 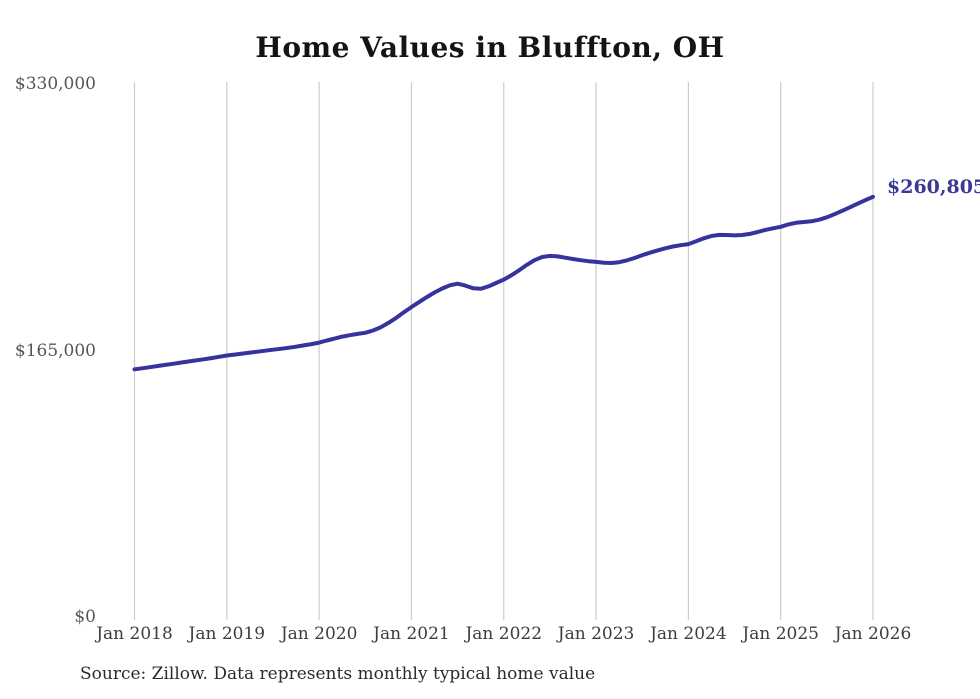 I want to click on y-axis-tick-label: $0, so click(x=85, y=617).